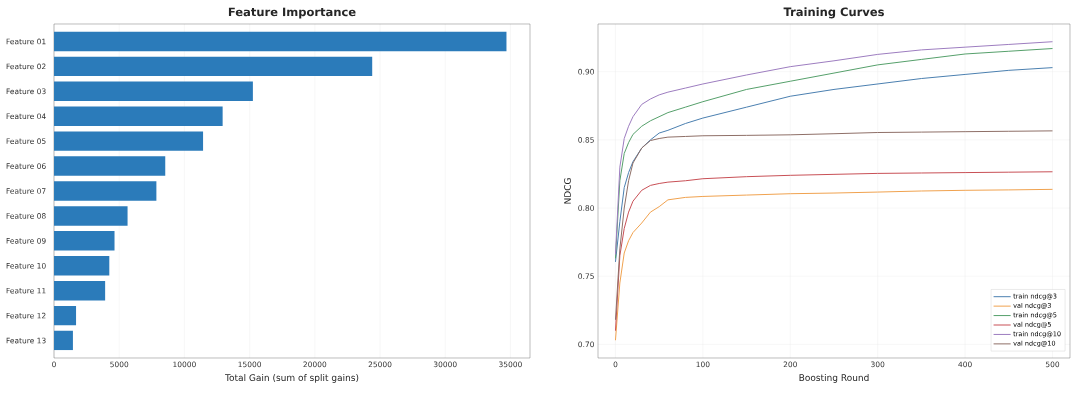 This screenshot has width=1080, height=393. What do you see at coordinates (292, 378) in the screenshot?
I see `x-axis-title: Total Gain (sum of split gains)` at bounding box center [292, 378].